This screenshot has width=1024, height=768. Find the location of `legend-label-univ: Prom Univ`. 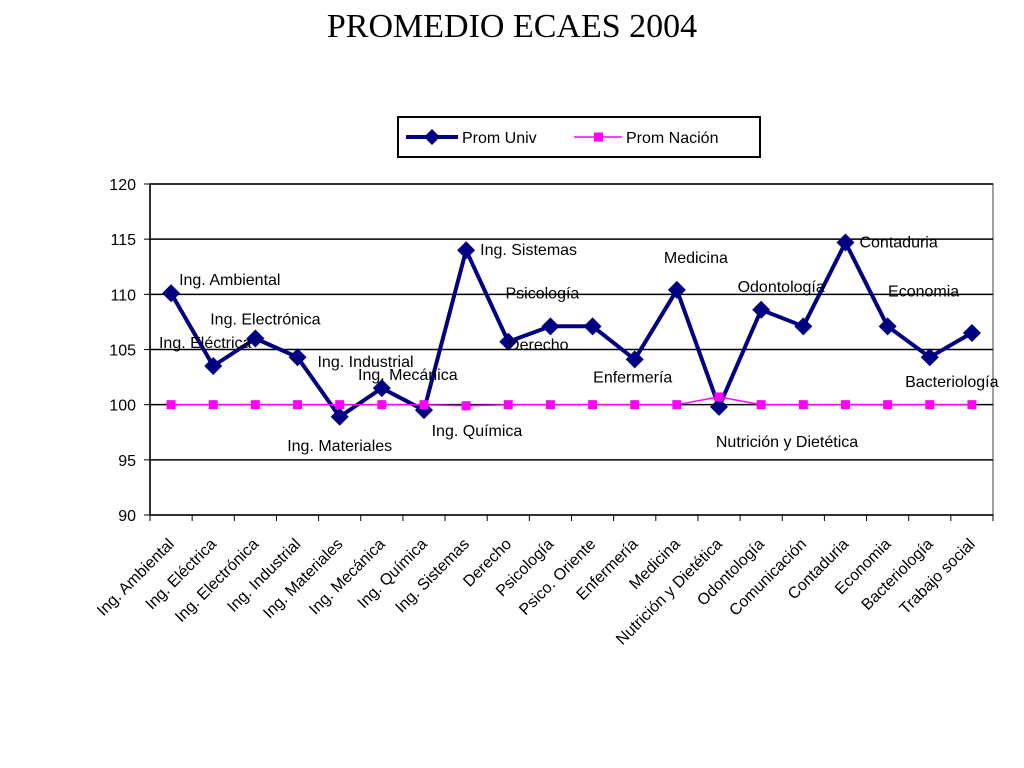

legend-label-univ: Prom Univ is located at coordinates (499, 138).